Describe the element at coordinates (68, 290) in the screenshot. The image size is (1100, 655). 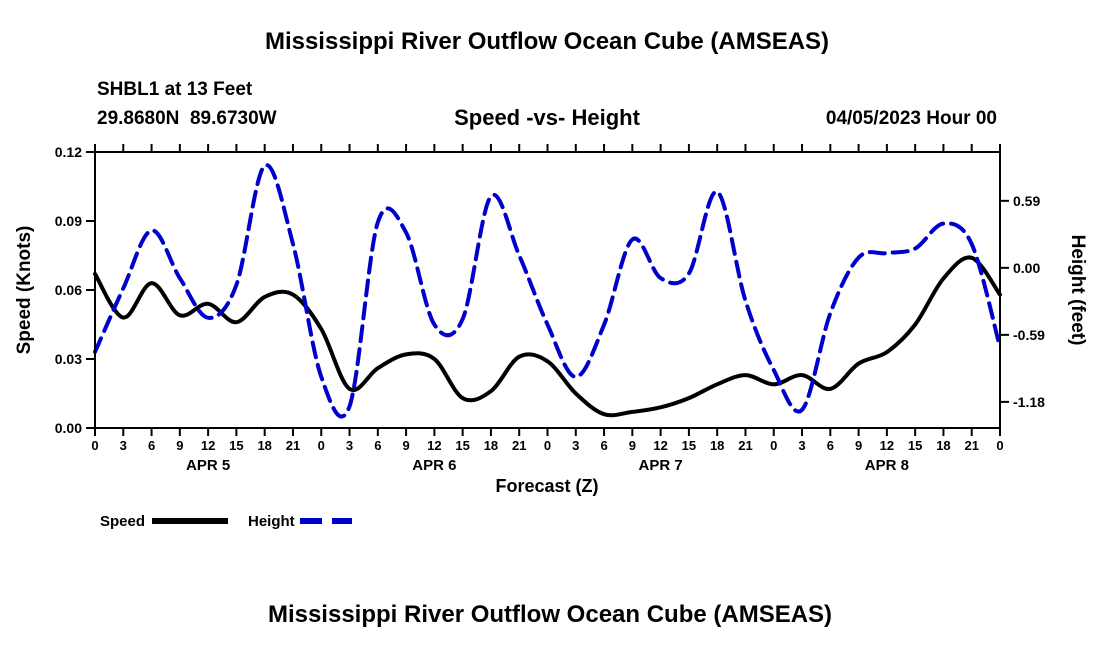
I see `left-tick-label: 0.06` at that location.